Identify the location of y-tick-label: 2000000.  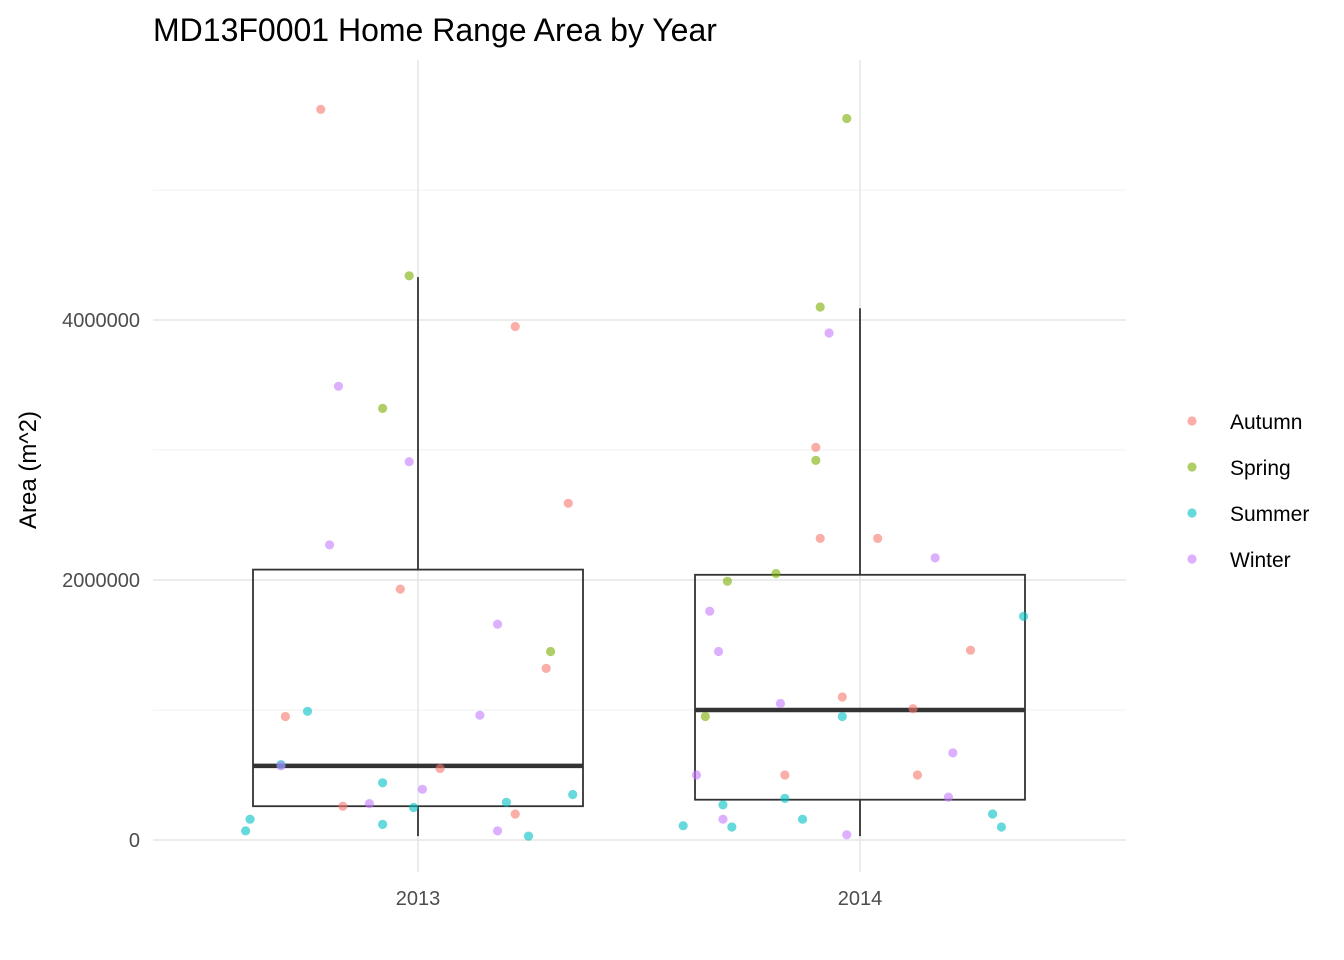
(101, 581).